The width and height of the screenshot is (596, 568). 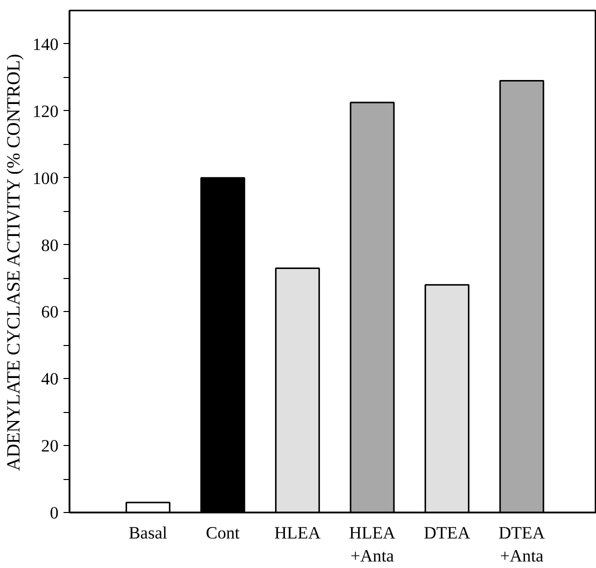 What do you see at coordinates (45, 111) in the screenshot?
I see `y-tick-label: 120` at bounding box center [45, 111].